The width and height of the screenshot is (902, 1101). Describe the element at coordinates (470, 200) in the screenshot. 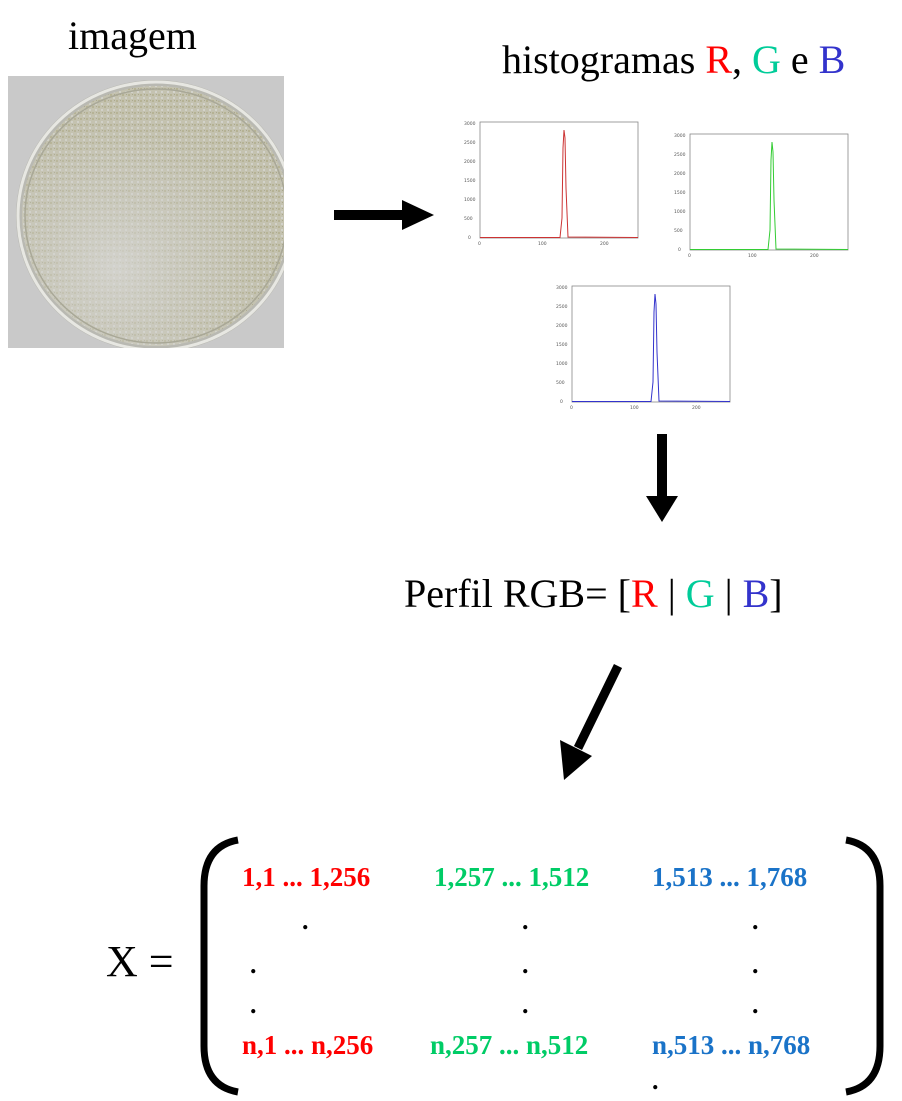

I see `histogram-r-ytick: 1000` at that location.